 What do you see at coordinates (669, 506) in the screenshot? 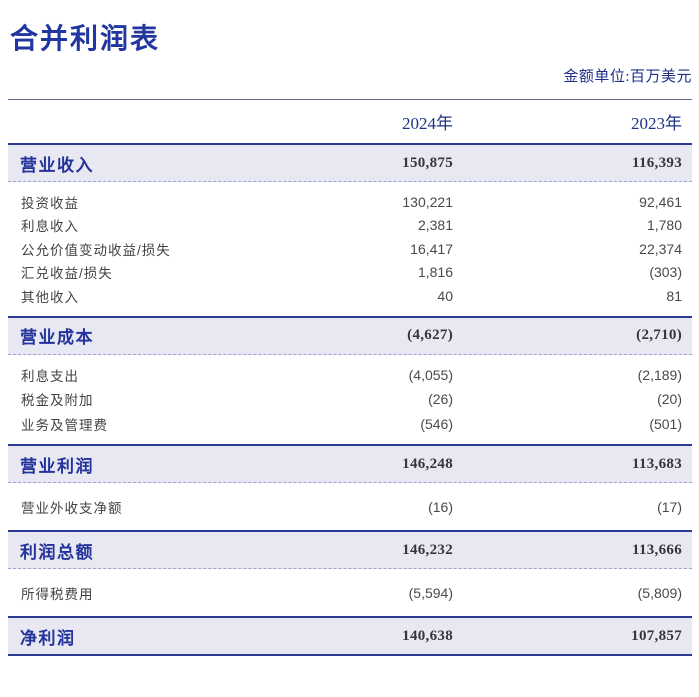
I see `value-2023: (17)` at bounding box center [669, 506].